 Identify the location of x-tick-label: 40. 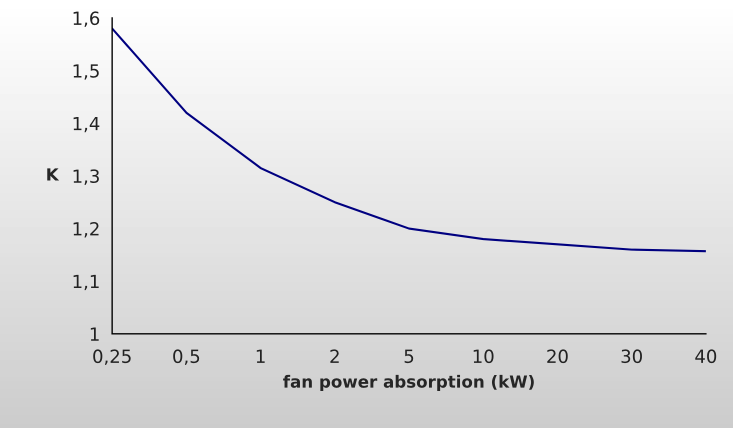
(705, 356).